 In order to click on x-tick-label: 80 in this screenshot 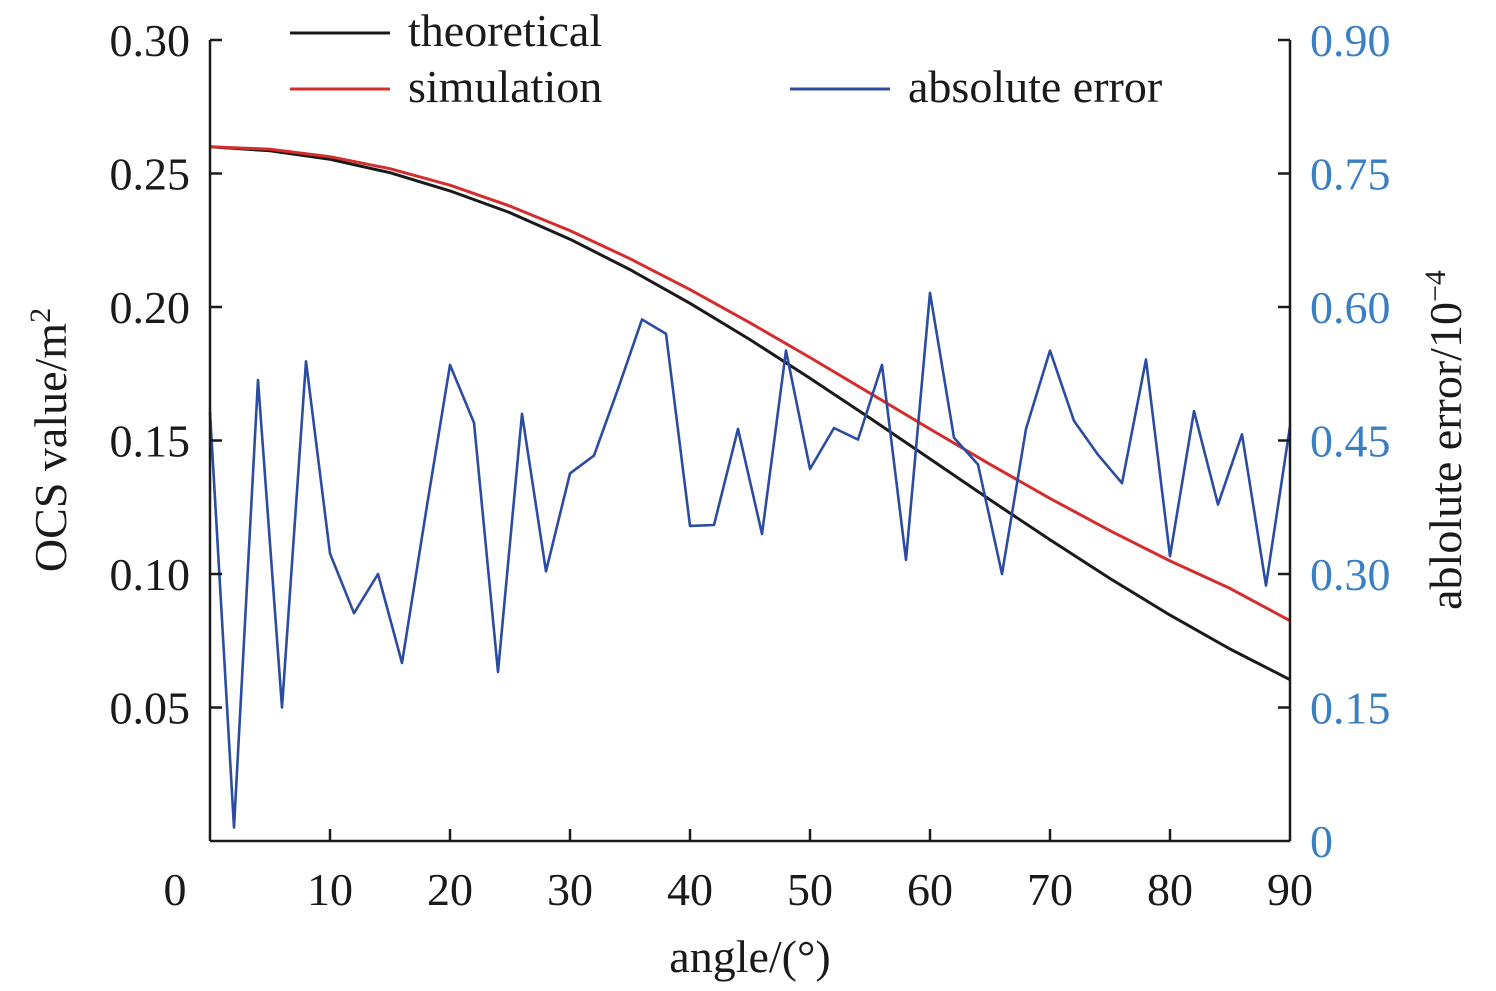, I will do `click(1170, 889)`.